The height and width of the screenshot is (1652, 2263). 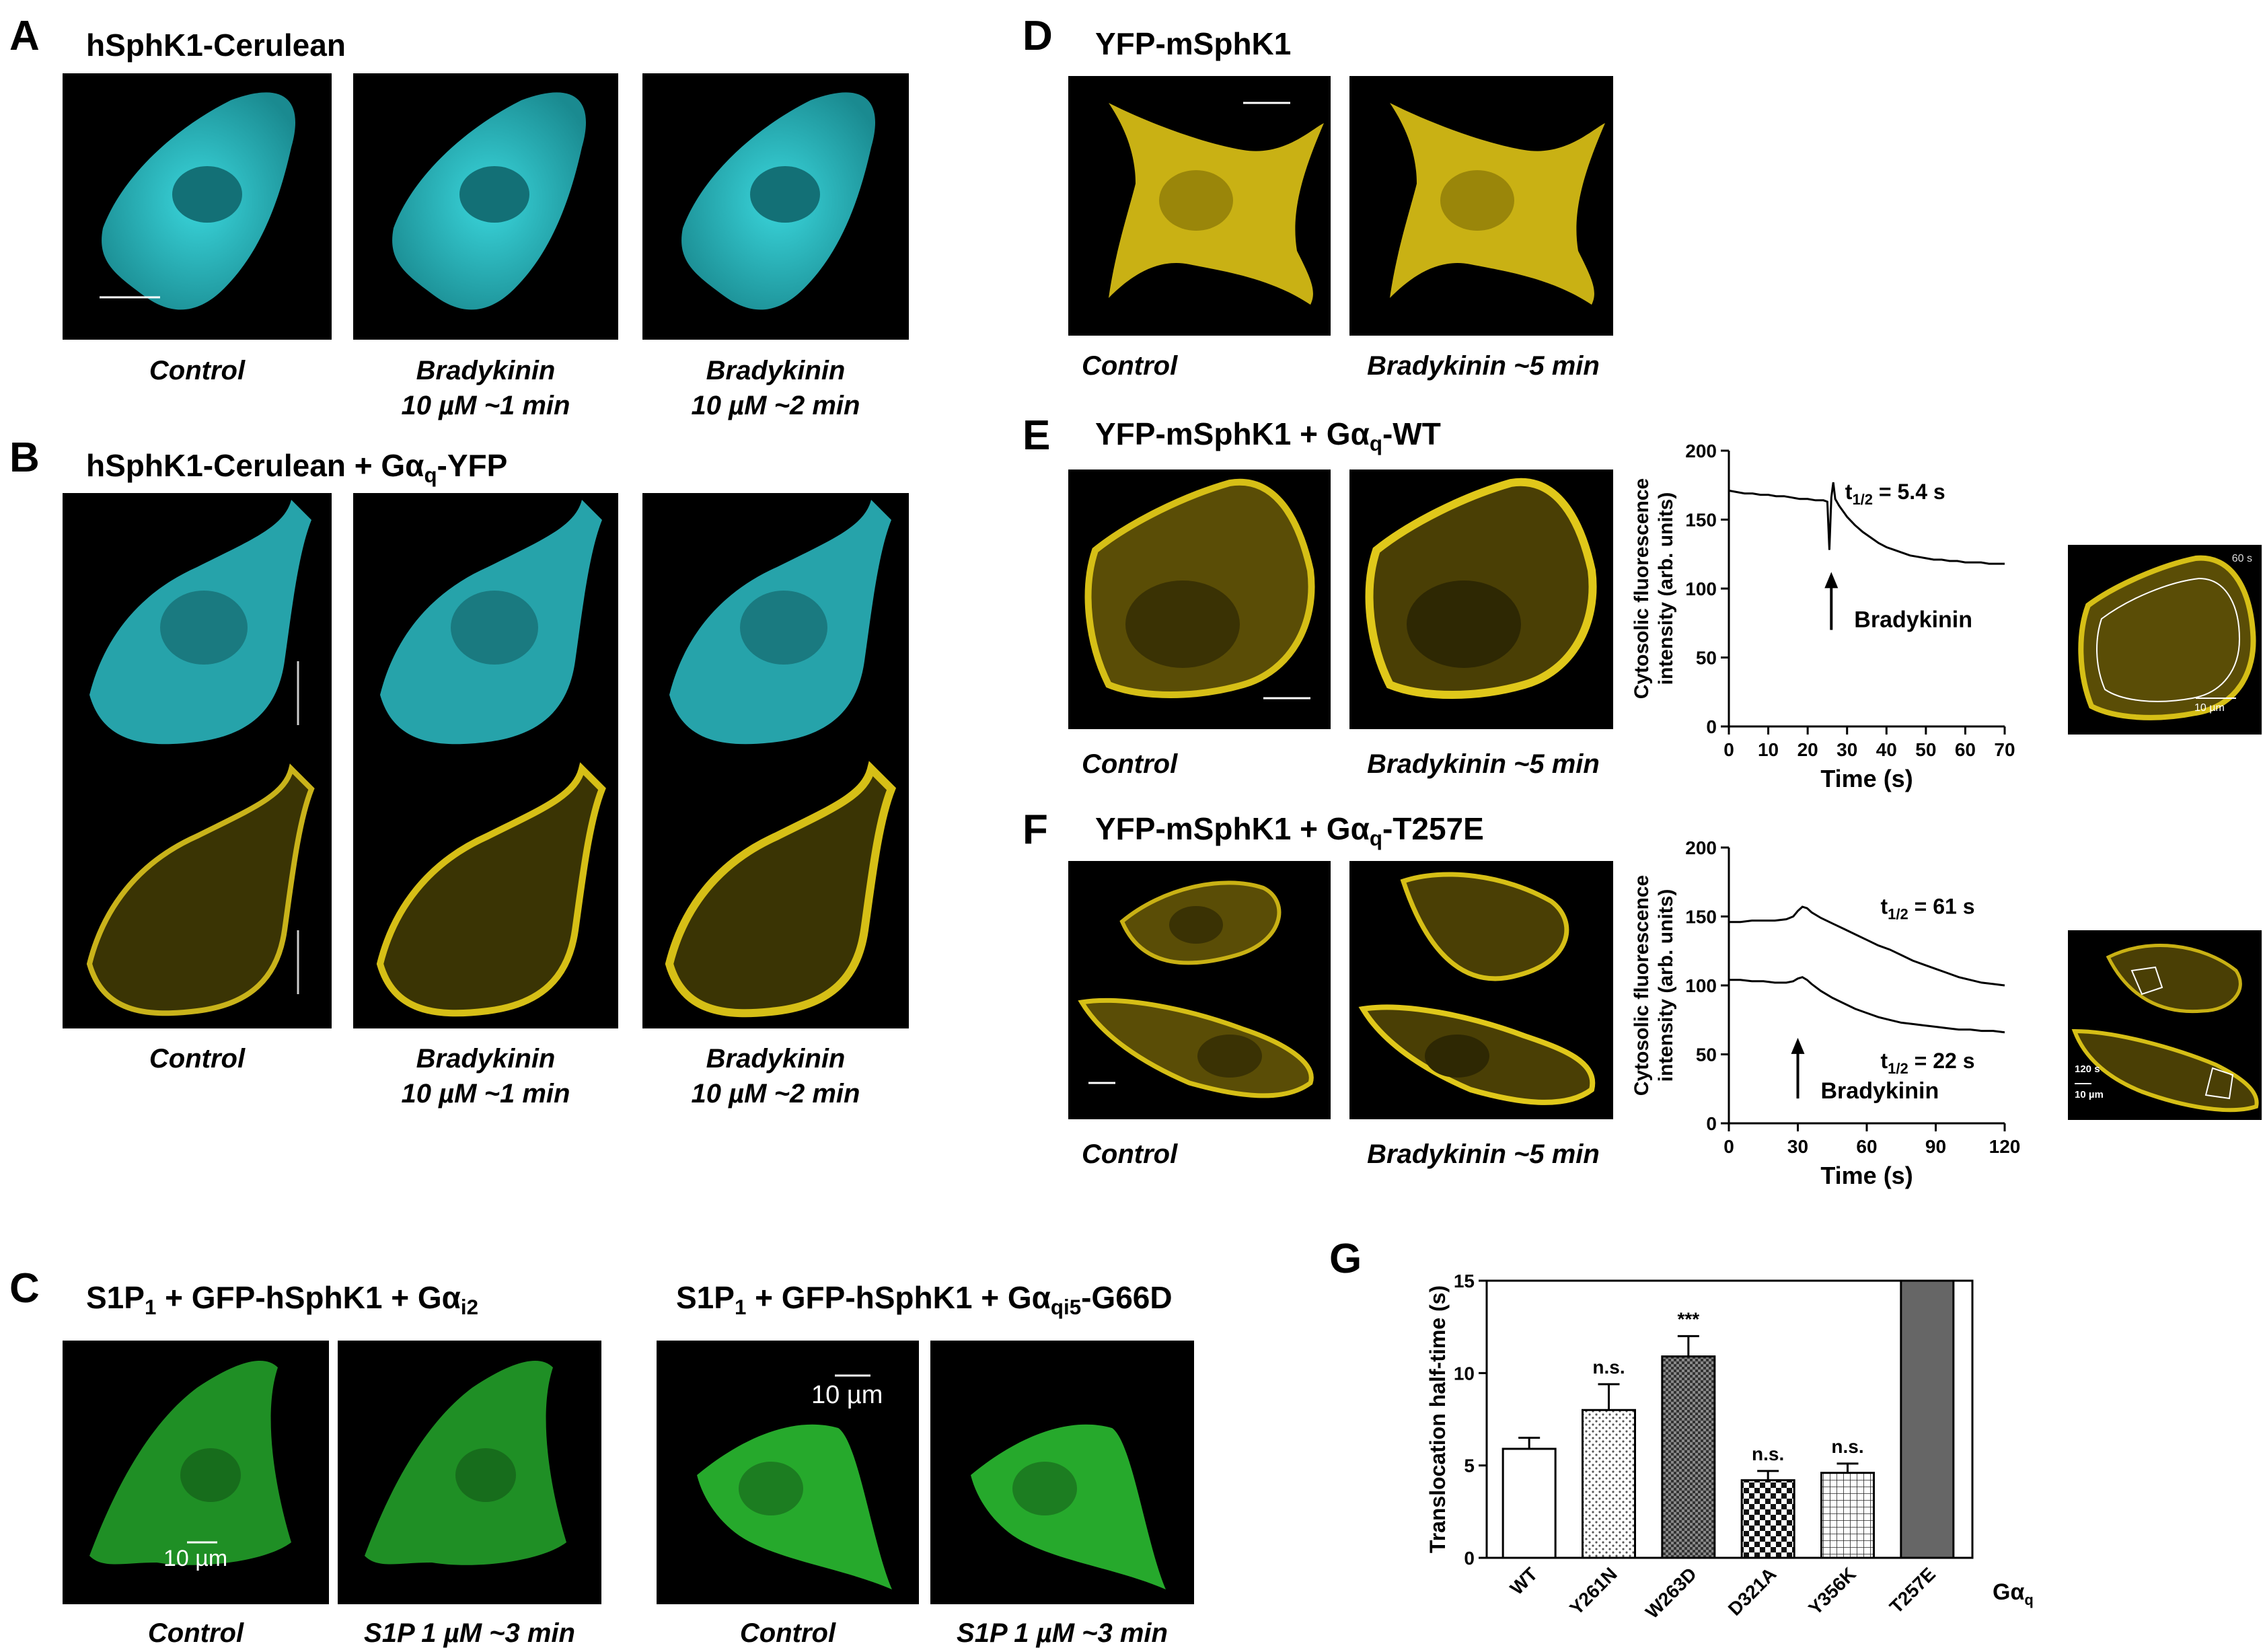 What do you see at coordinates (1913, 1590) in the screenshot?
I see `category-label-T257E: T257E` at bounding box center [1913, 1590].